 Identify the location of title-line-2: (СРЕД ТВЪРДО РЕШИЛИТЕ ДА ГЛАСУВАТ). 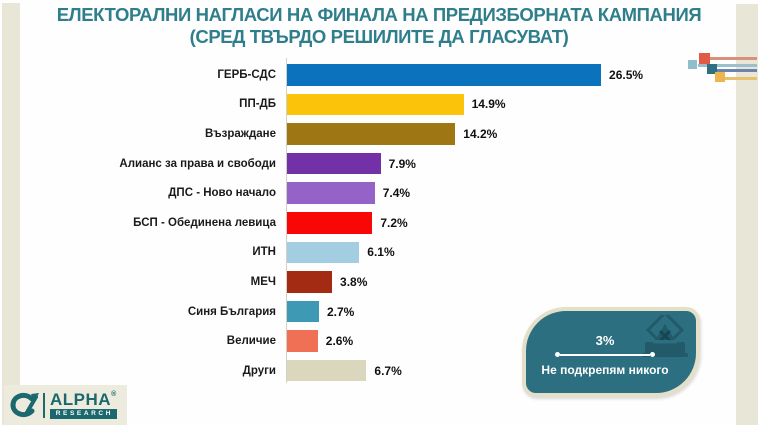
(379, 36).